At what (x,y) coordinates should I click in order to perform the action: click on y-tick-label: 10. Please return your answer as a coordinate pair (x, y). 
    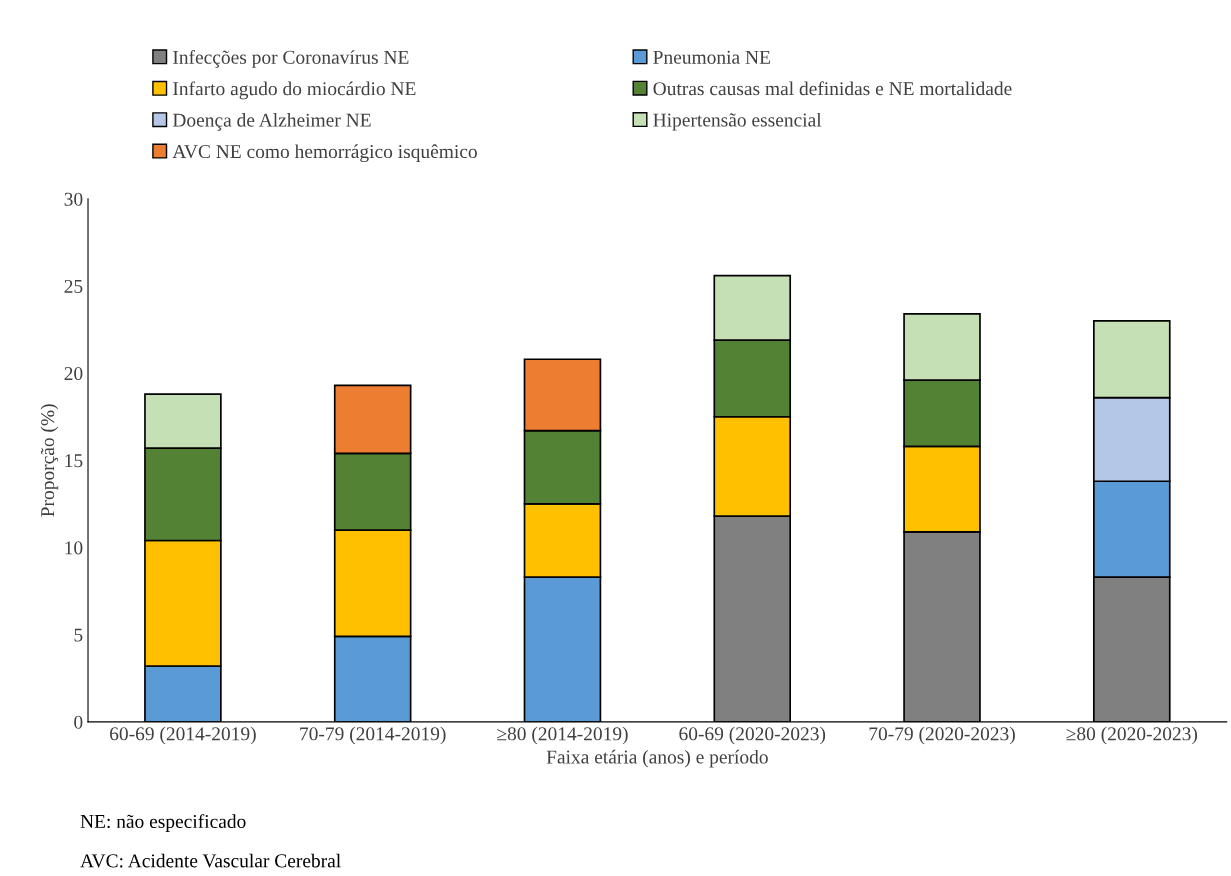
    Looking at the image, I should click on (74, 548).